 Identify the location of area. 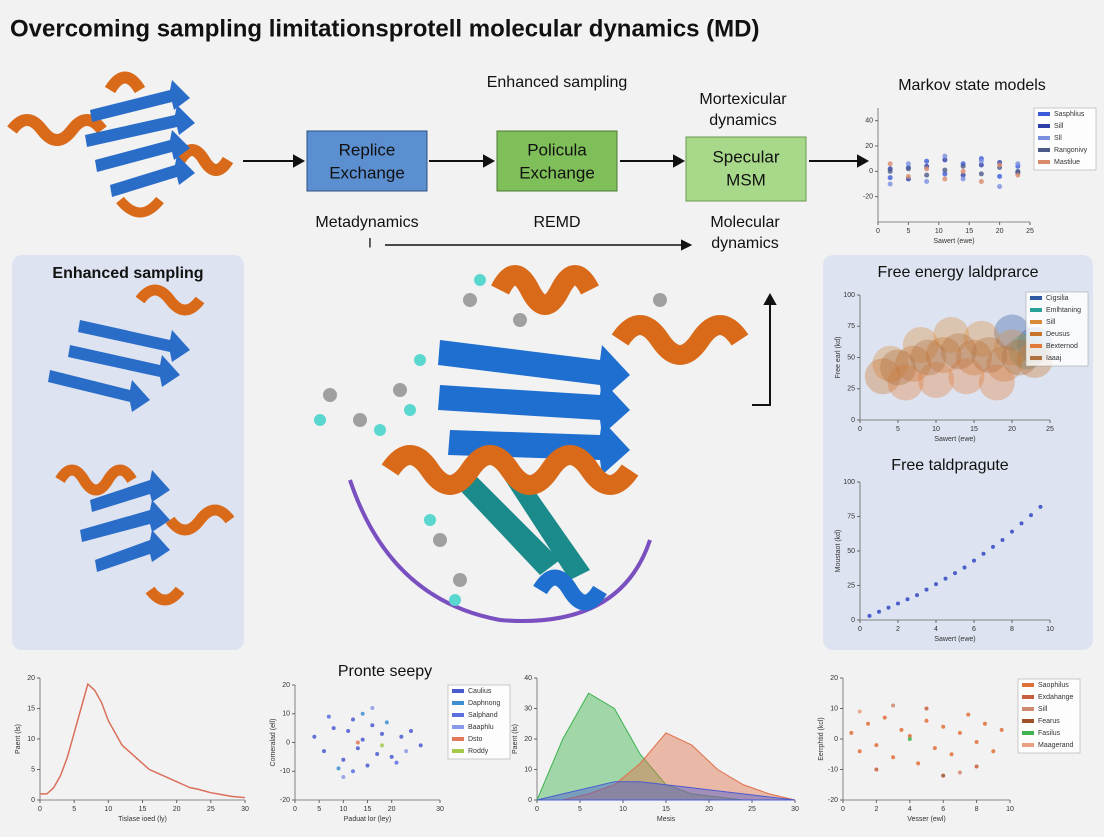
(666, 791).